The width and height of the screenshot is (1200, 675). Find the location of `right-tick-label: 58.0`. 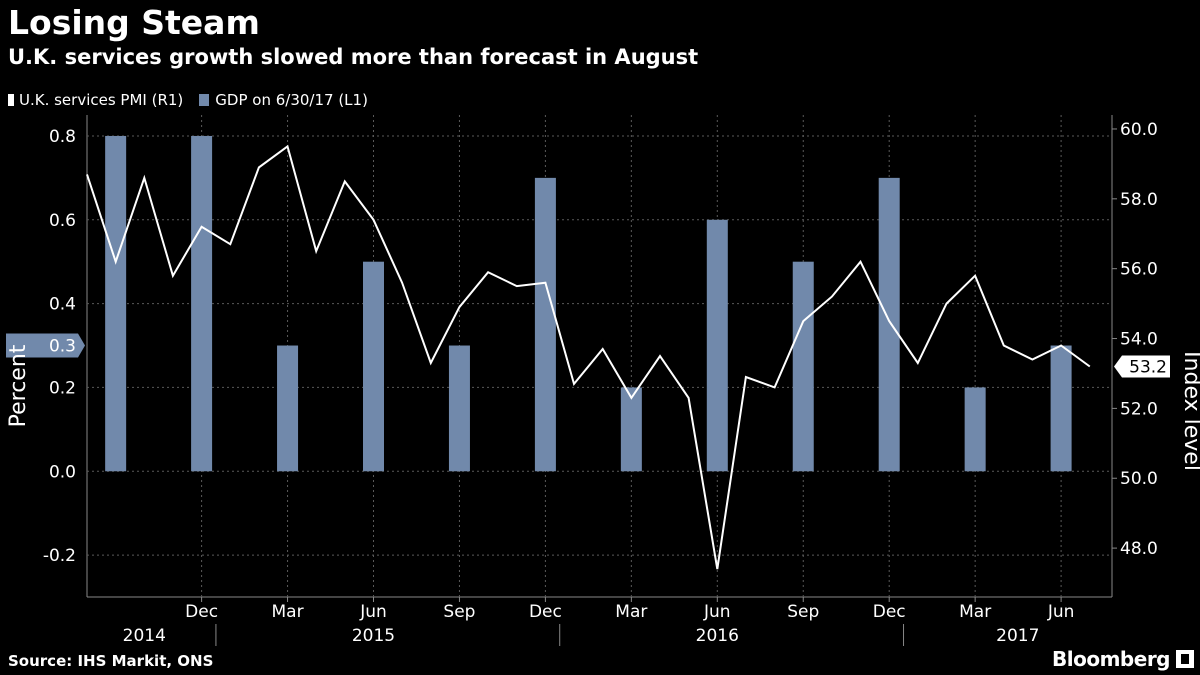

right-tick-label: 58.0 is located at coordinates (1139, 200).